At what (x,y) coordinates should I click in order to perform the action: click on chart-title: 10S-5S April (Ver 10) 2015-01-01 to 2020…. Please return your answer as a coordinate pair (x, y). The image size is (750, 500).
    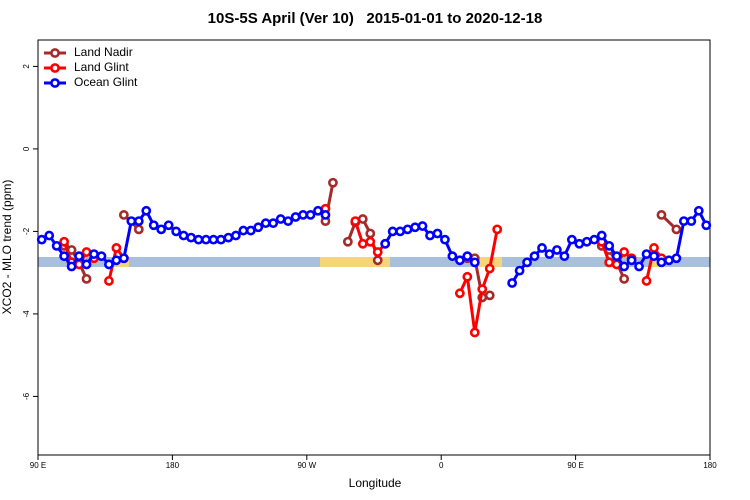
    Looking at the image, I should click on (375, 18).